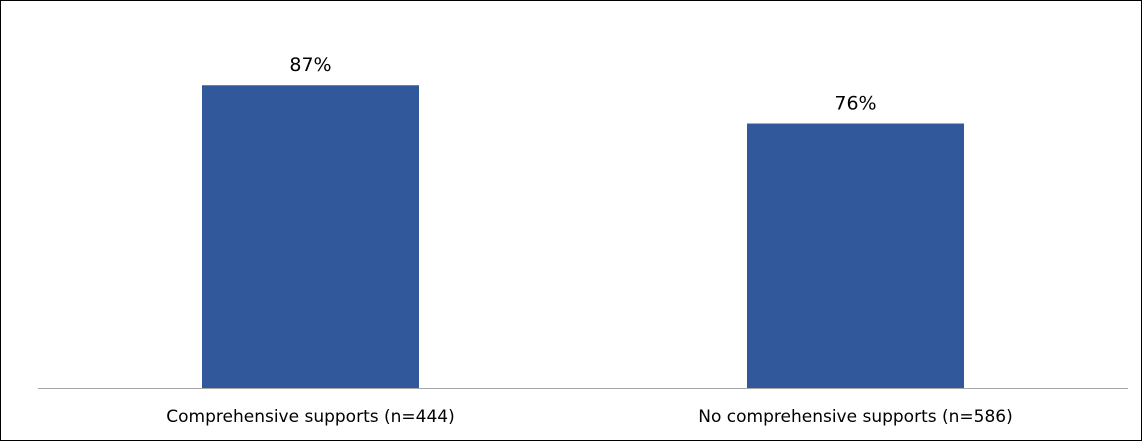 Image resolution: width=1142 pixels, height=441 pixels. I want to click on x-tick-label-1: Comprehensive supports (n=444), so click(310, 417).